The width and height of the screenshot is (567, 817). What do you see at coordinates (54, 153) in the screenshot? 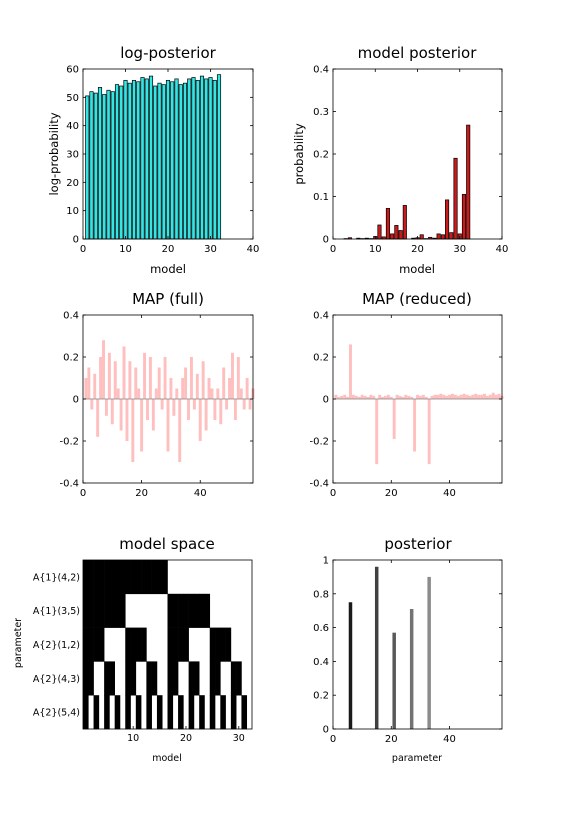
I see `ylabel-log-posterior: log-probability` at bounding box center [54, 153].